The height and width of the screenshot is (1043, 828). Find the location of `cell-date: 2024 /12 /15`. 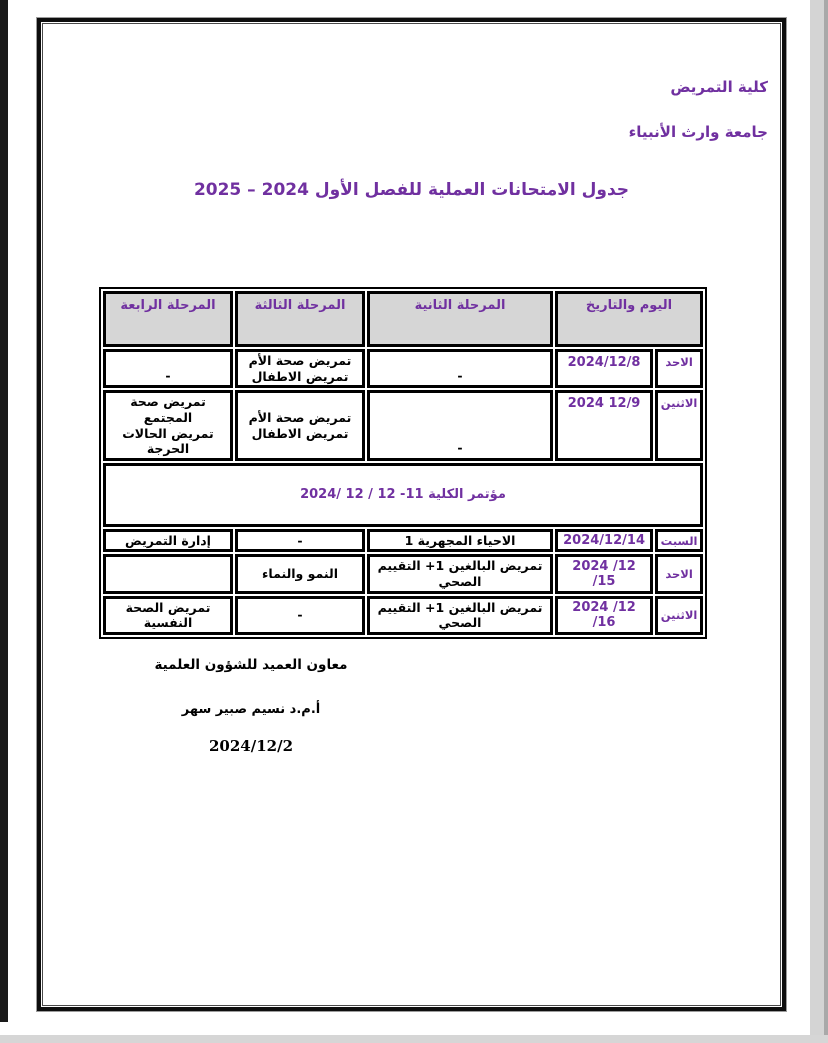

cell-date: 2024 /12 /15 is located at coordinates (604, 574).